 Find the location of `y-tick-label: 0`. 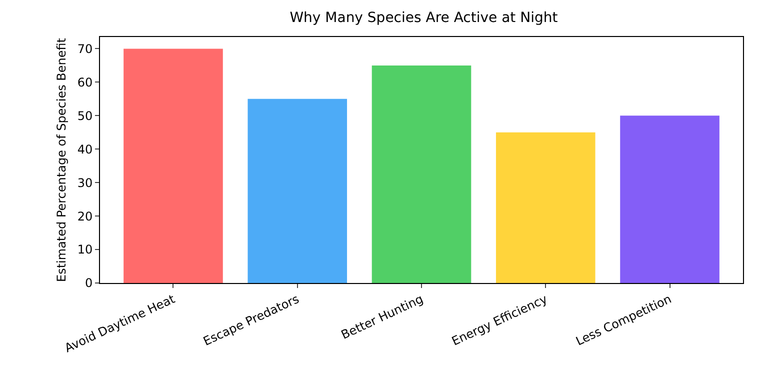

y-tick-label: 0 is located at coordinates (88, 283).